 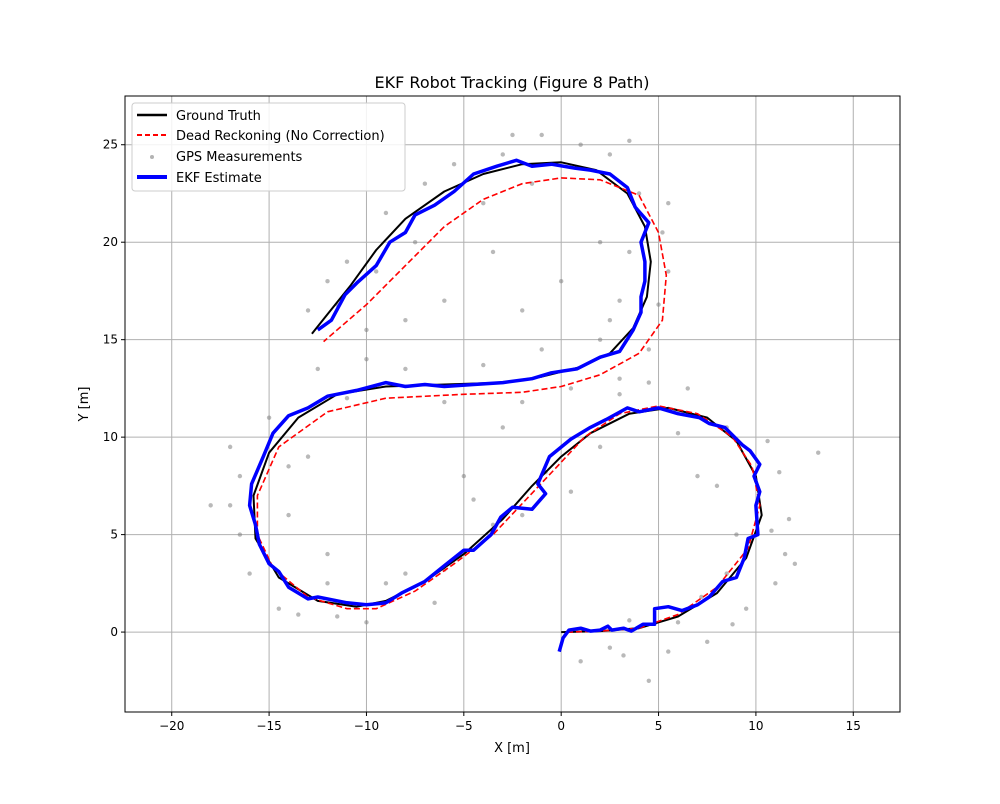 I want to click on y-tick-label: 0, so click(x=114, y=632).